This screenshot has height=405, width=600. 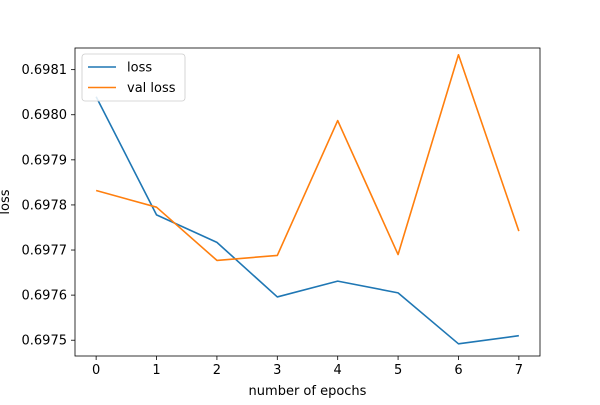 I want to click on legend-label: val loss, so click(x=151, y=88).